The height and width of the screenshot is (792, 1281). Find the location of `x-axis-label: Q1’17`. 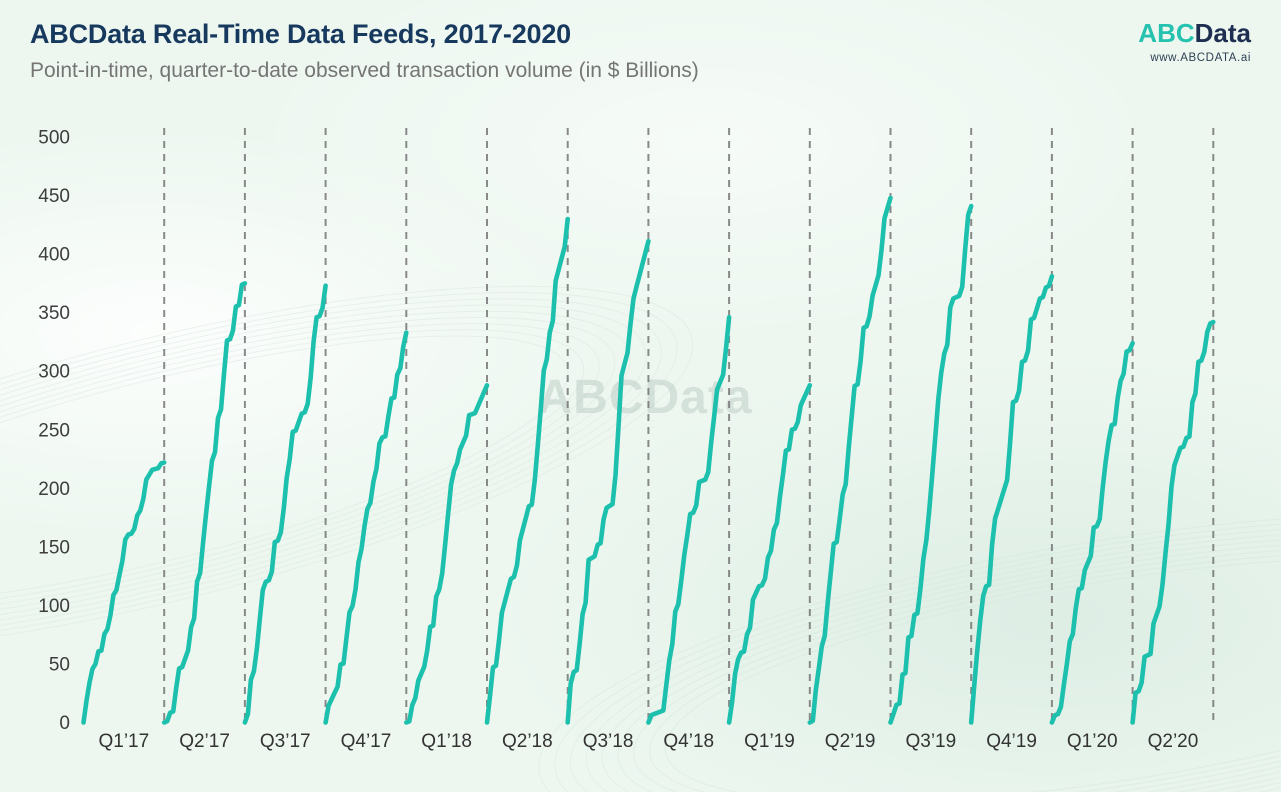

x-axis-label: Q1’17 is located at coordinates (123, 741).